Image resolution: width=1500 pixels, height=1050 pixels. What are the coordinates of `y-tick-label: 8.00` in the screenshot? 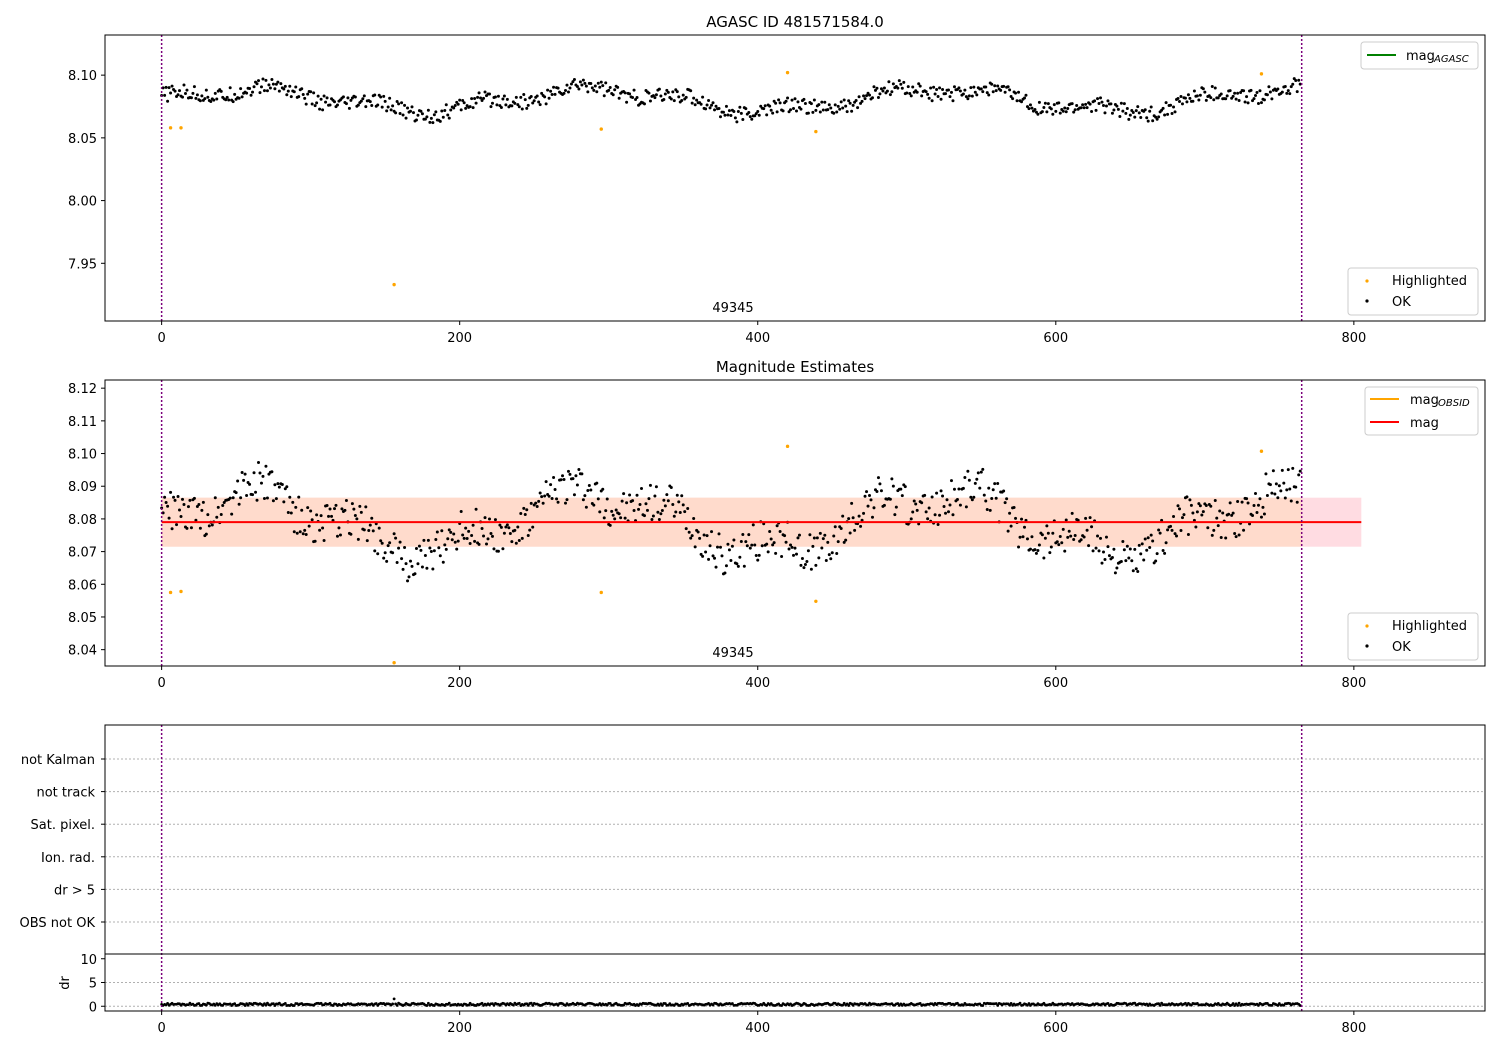 It's located at (82, 202).